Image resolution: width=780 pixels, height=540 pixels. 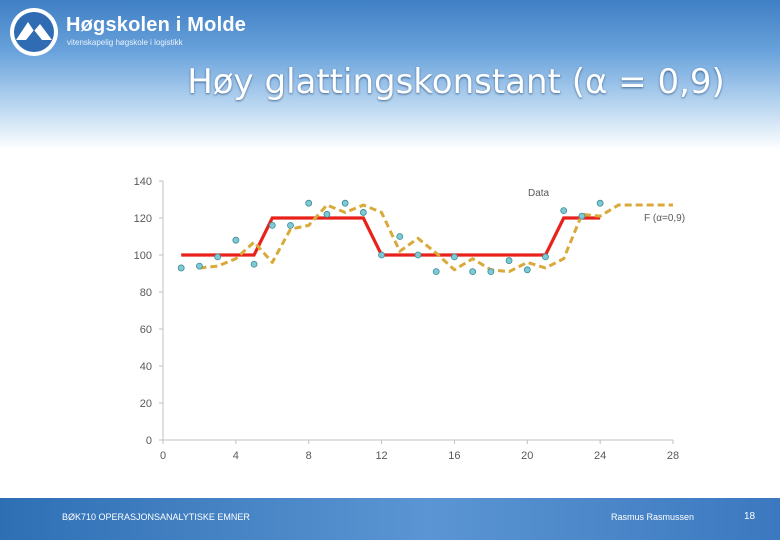 I want to click on x-tick-label: 24, so click(x=600, y=456).